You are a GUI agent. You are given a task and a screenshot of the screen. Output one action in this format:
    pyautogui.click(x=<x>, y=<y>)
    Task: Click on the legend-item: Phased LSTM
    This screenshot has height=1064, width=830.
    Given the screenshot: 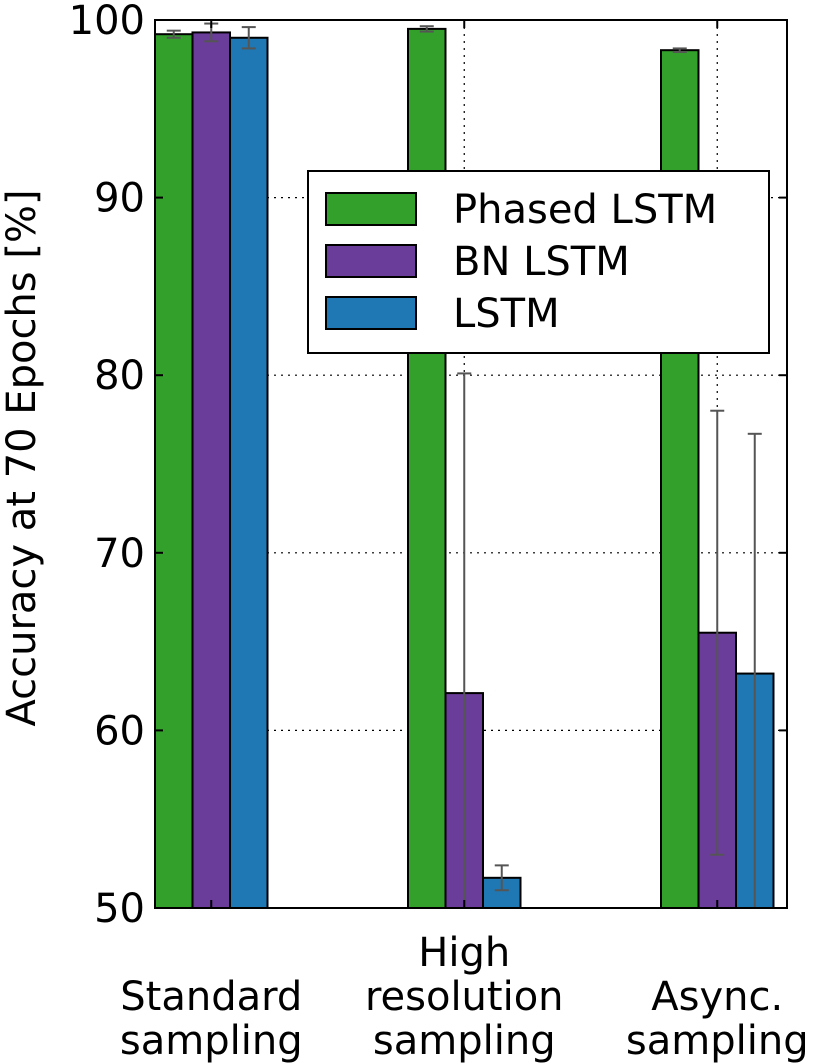 What is the action you would take?
    pyautogui.click(x=521, y=210)
    